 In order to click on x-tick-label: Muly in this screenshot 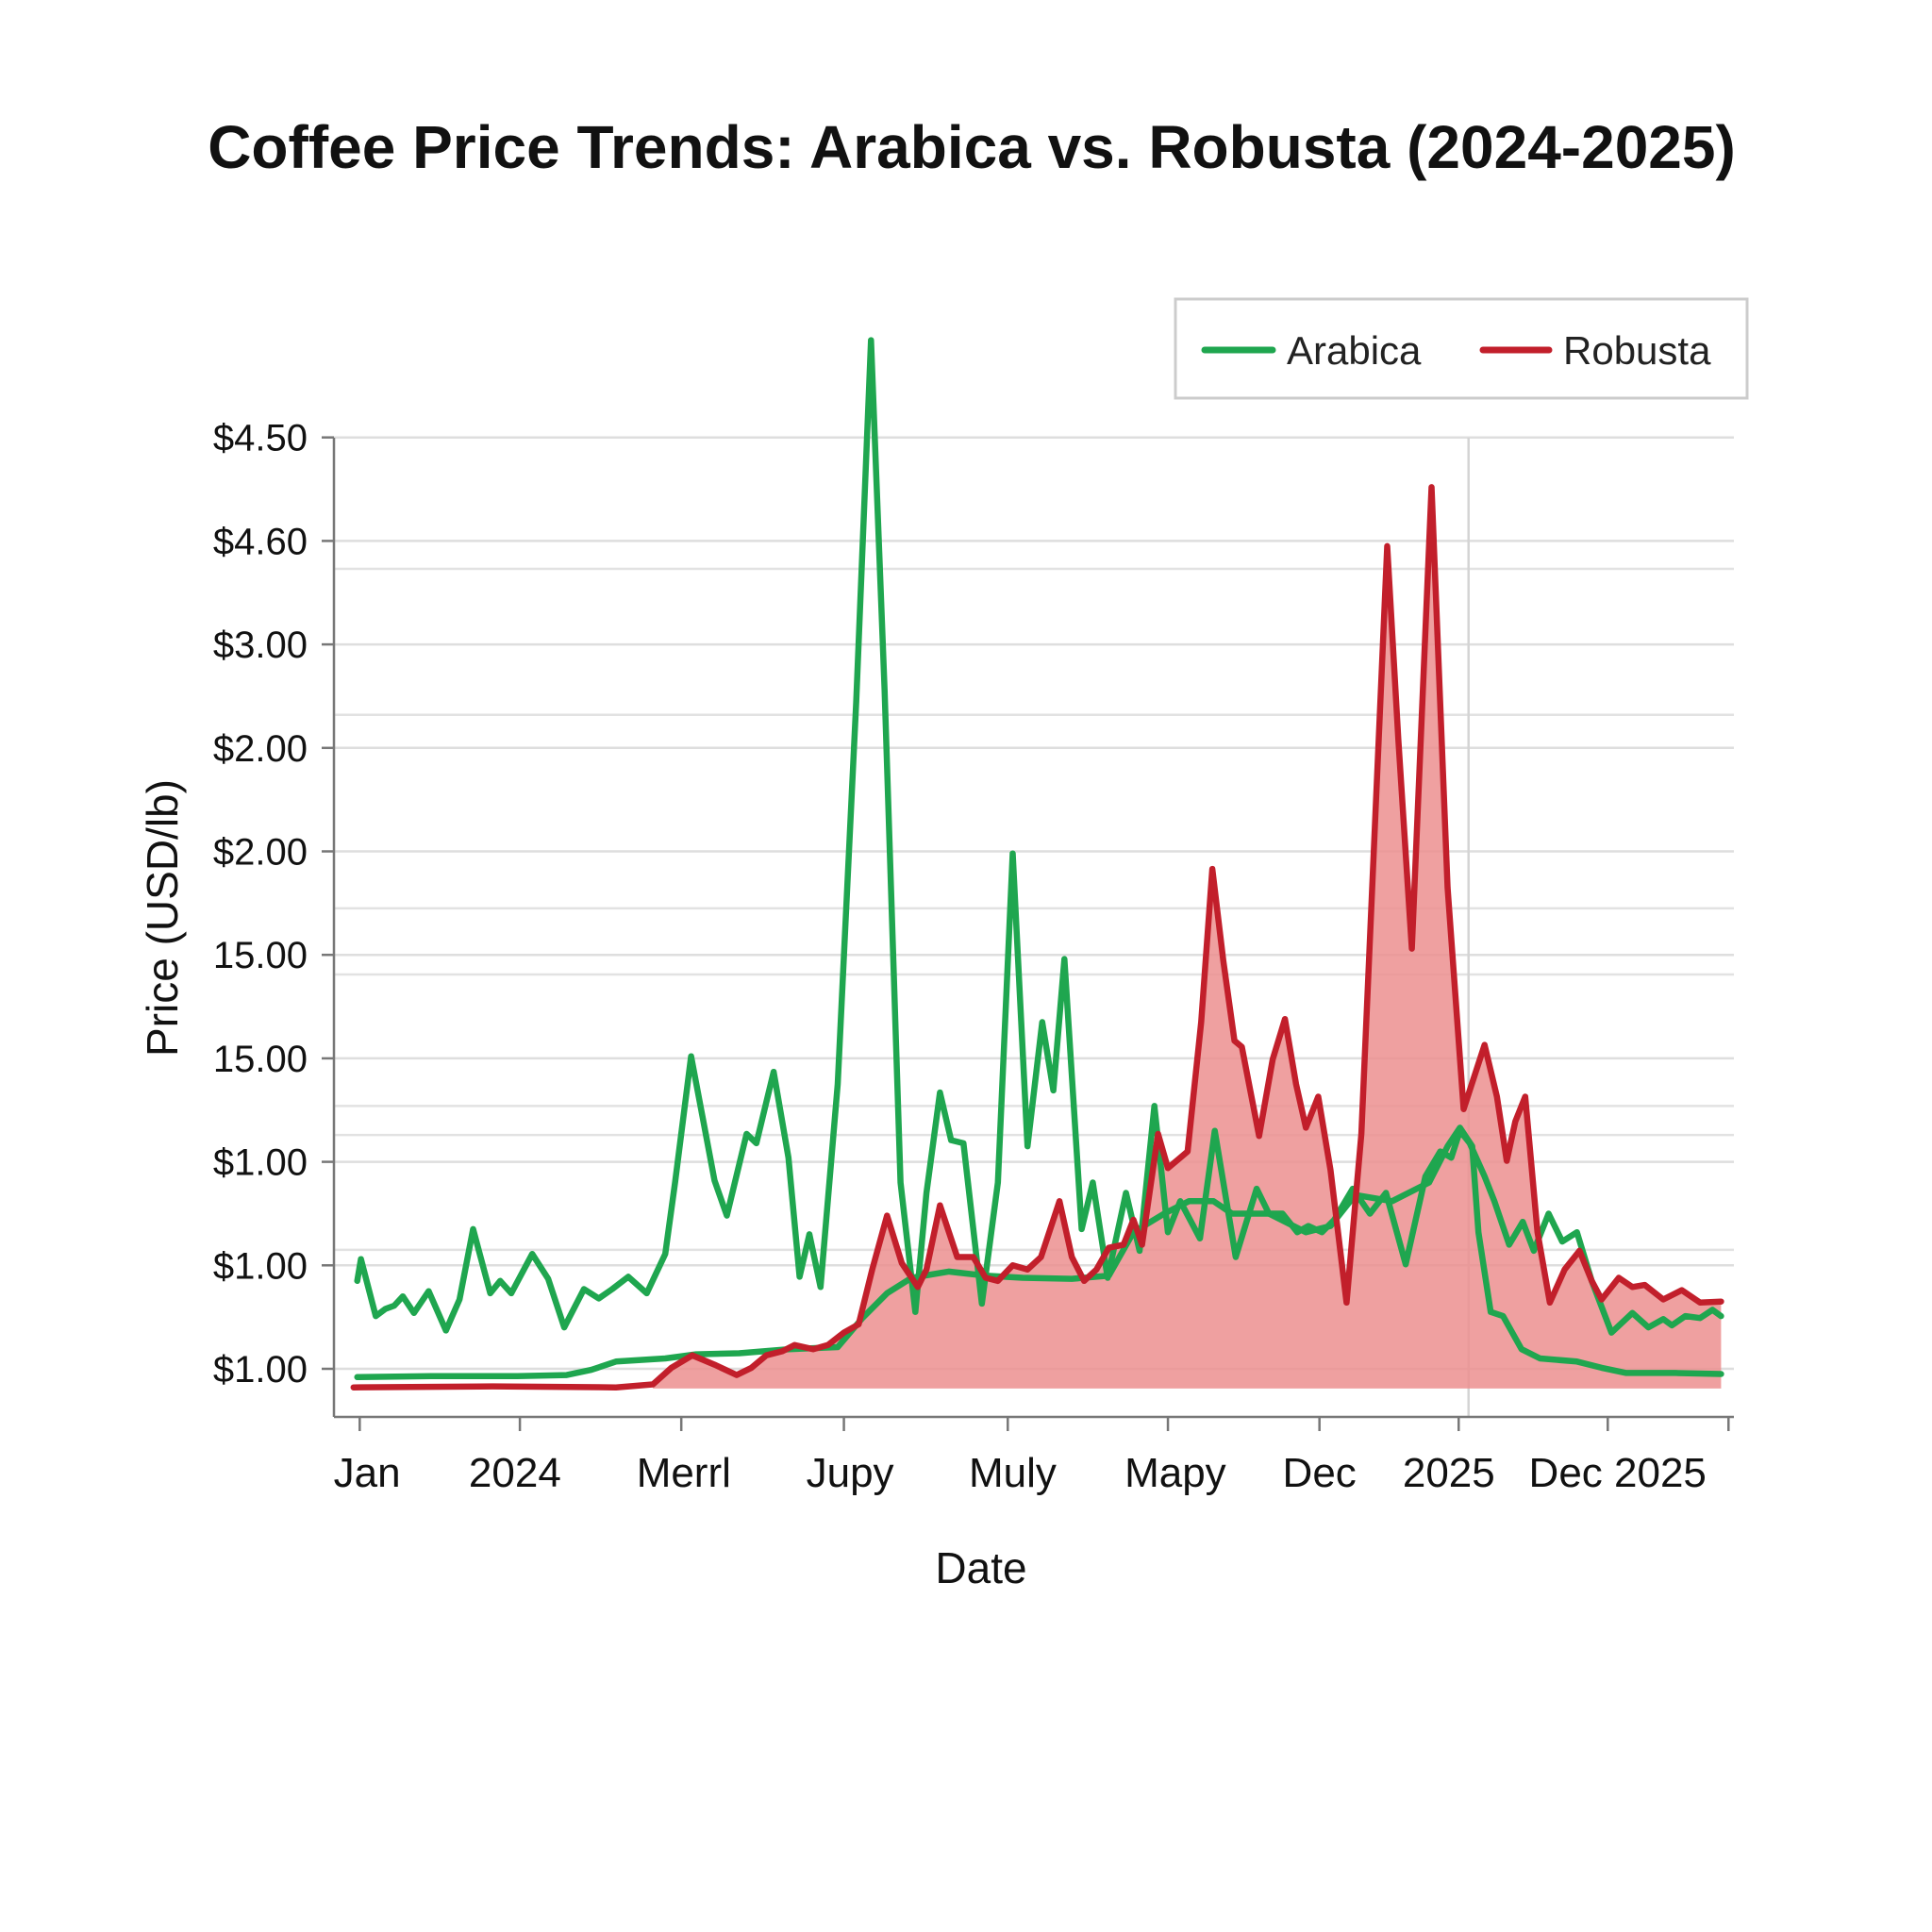, I will do `click(1013, 1473)`.